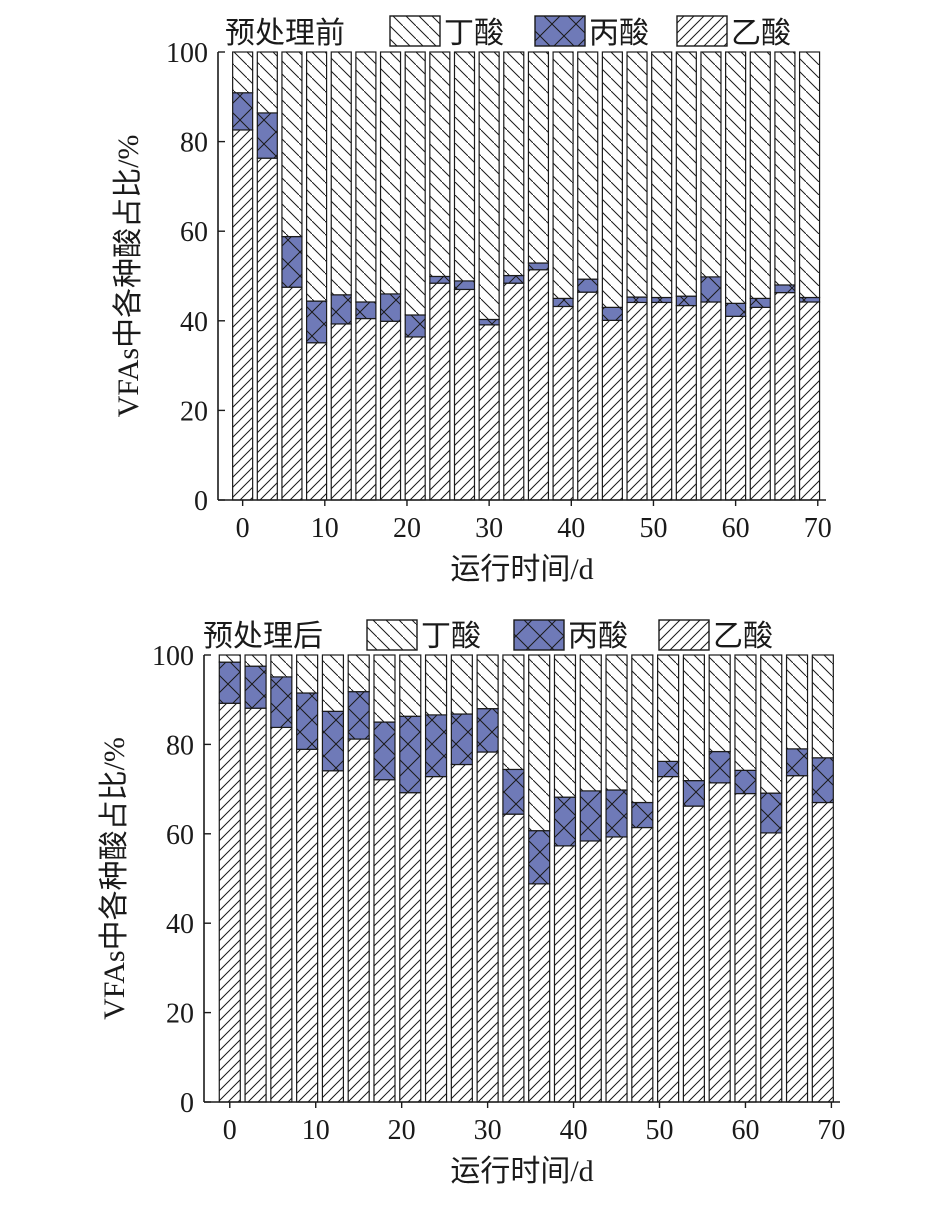  What do you see at coordinates (474, 33) in the screenshot?
I see `legend-label: 丁酸` at bounding box center [474, 33].